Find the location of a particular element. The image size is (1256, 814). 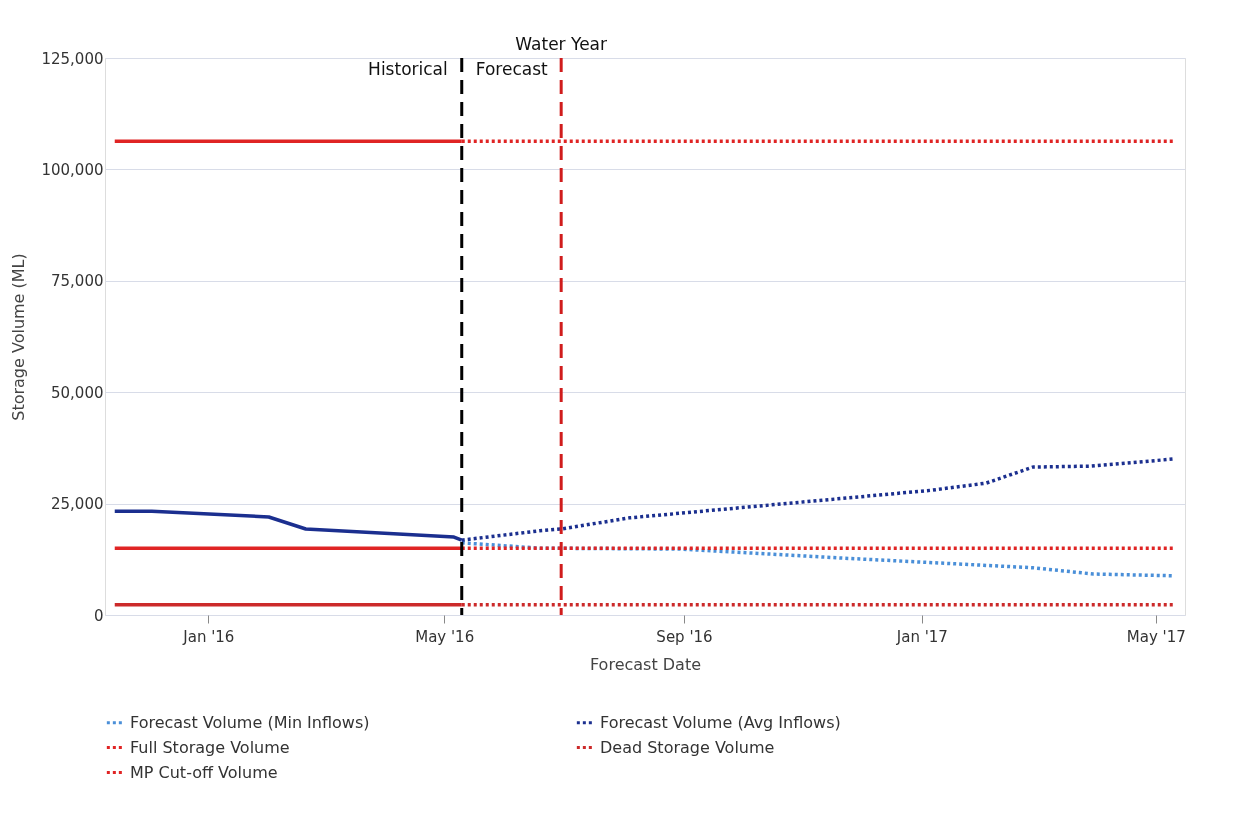

legend-label: Dead Storage Volume is located at coordinates (687, 747).